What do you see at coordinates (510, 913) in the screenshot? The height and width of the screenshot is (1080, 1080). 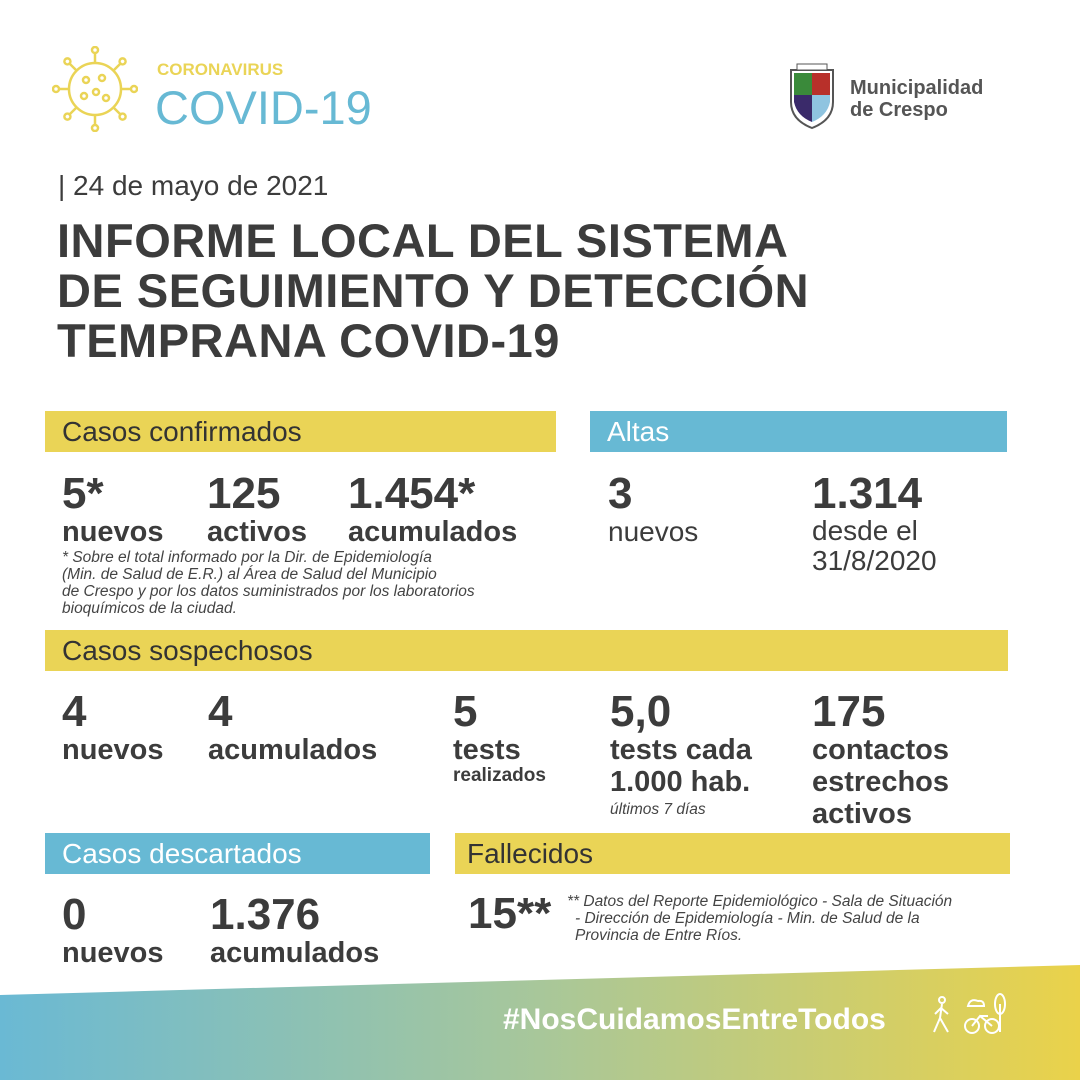 I see `stat-fallecidos: 15**` at bounding box center [510, 913].